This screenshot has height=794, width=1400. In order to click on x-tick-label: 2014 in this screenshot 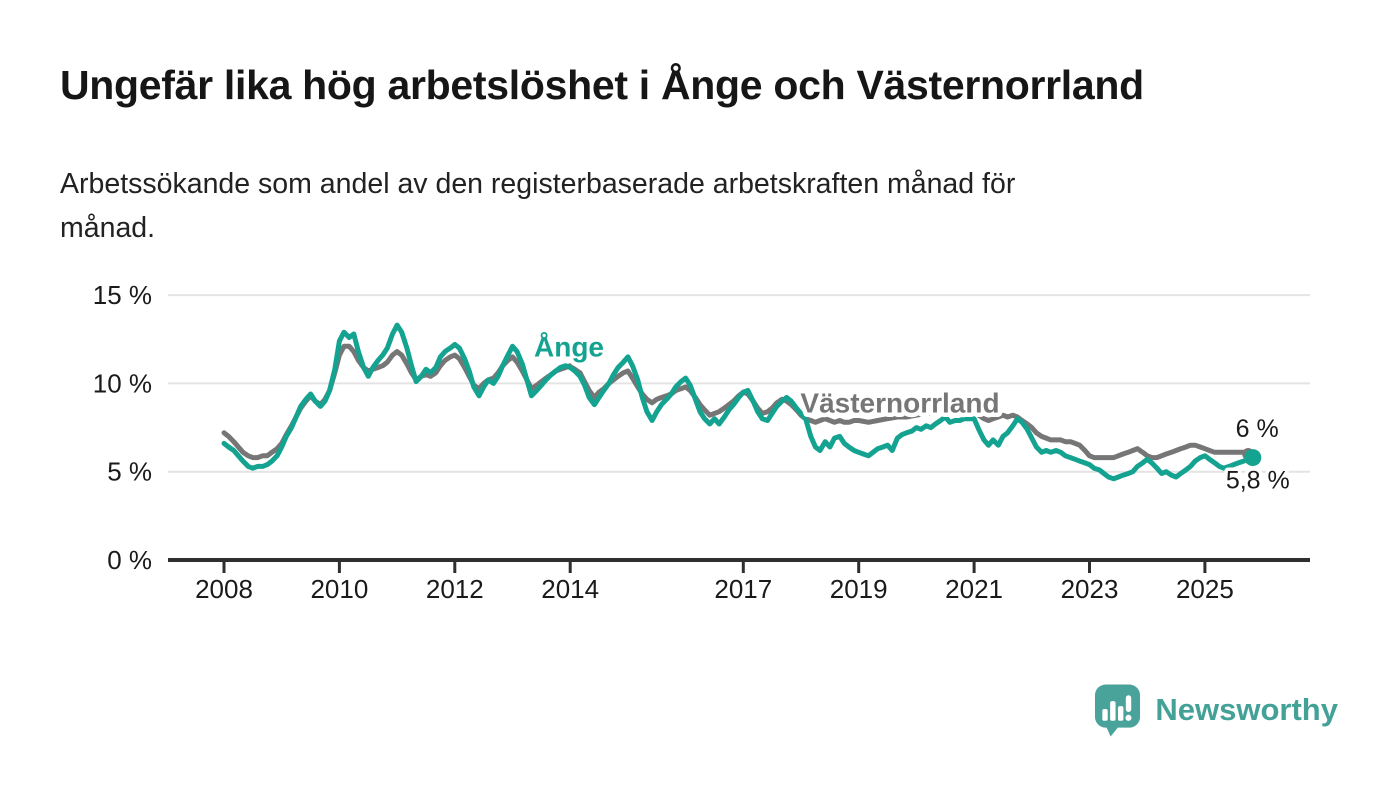, I will do `click(570, 589)`.